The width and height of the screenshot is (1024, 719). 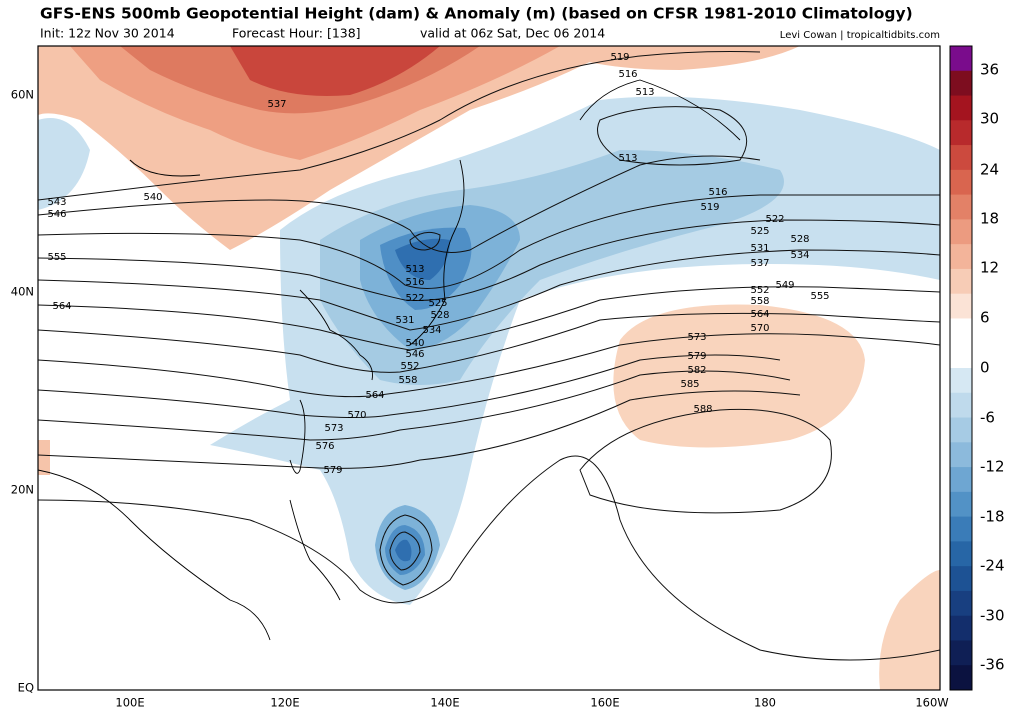 I want to click on contour-label: 588, so click(x=702, y=409).